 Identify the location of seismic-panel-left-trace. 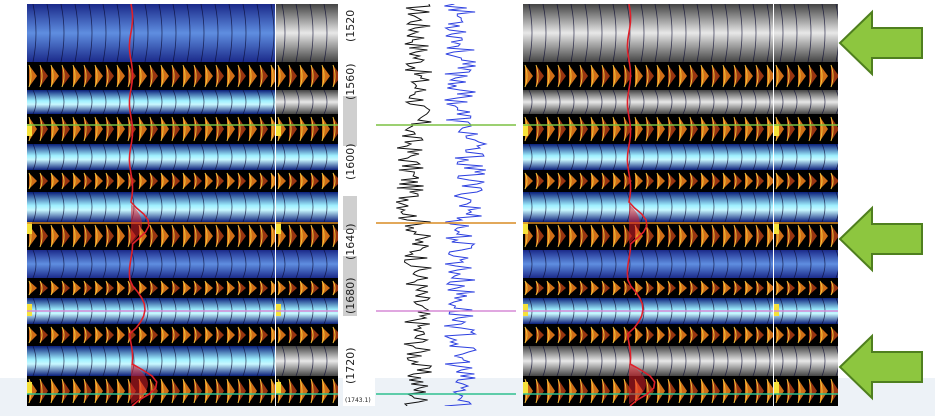
(307, 205).